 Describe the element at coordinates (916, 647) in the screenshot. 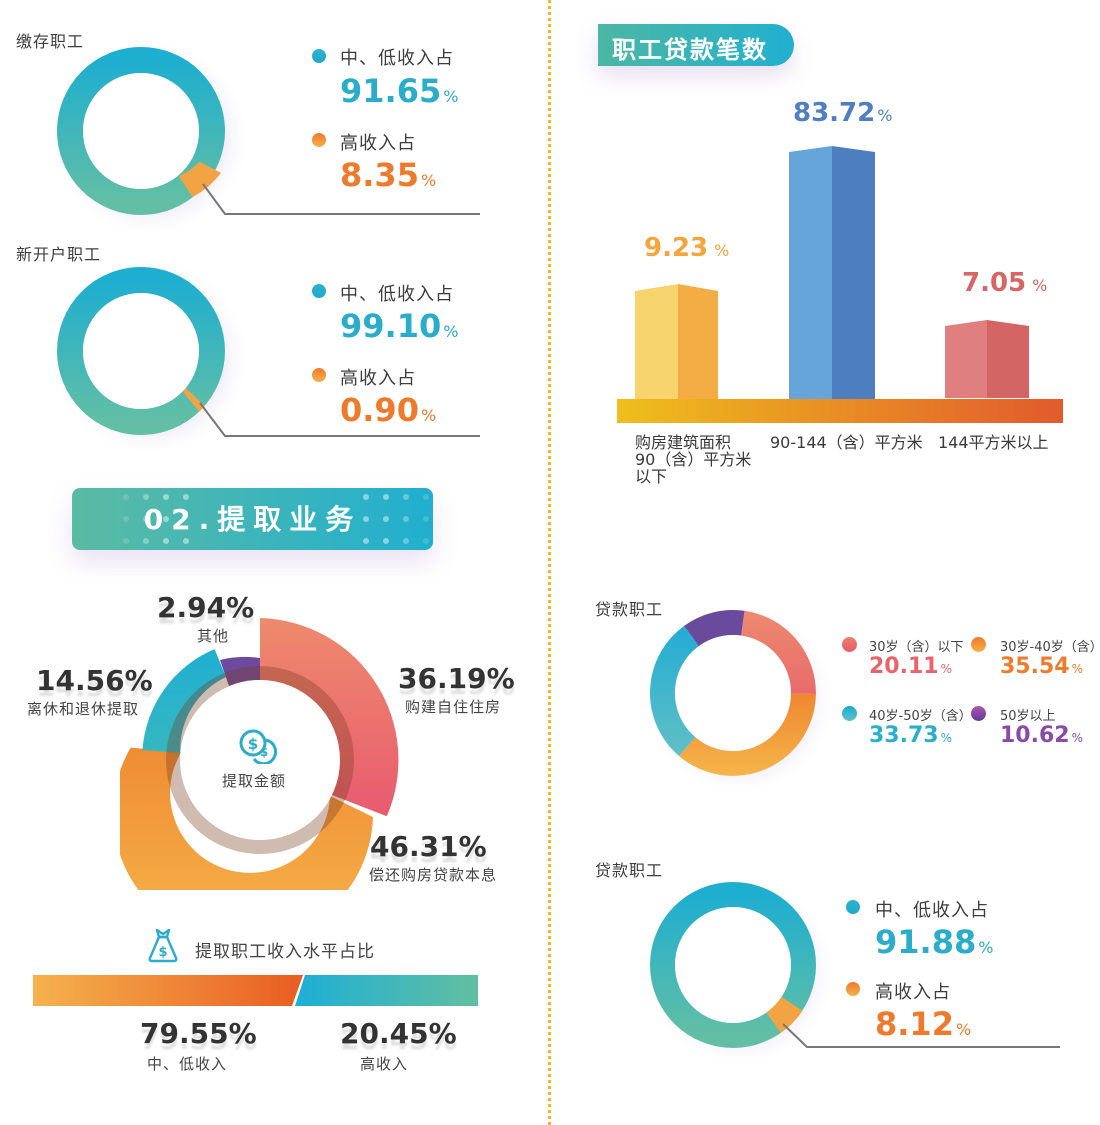

I see `legend-label-under-30: 30岁（含）以下` at that location.